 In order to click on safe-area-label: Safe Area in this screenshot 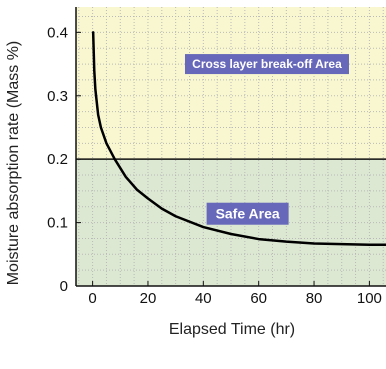, I will do `click(248, 214)`.